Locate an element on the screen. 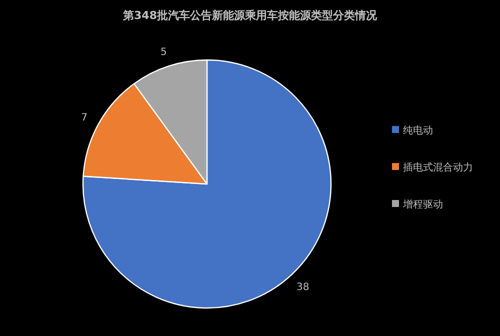 The height and width of the screenshot is (336, 500). legend-label: 纯电动 is located at coordinates (418, 130).